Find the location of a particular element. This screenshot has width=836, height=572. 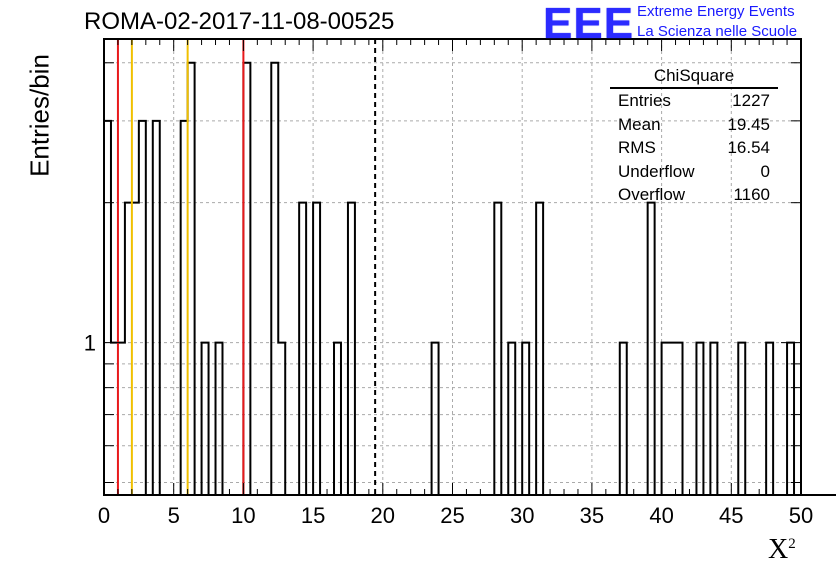

stats-label: Overflow is located at coordinates (652, 194).